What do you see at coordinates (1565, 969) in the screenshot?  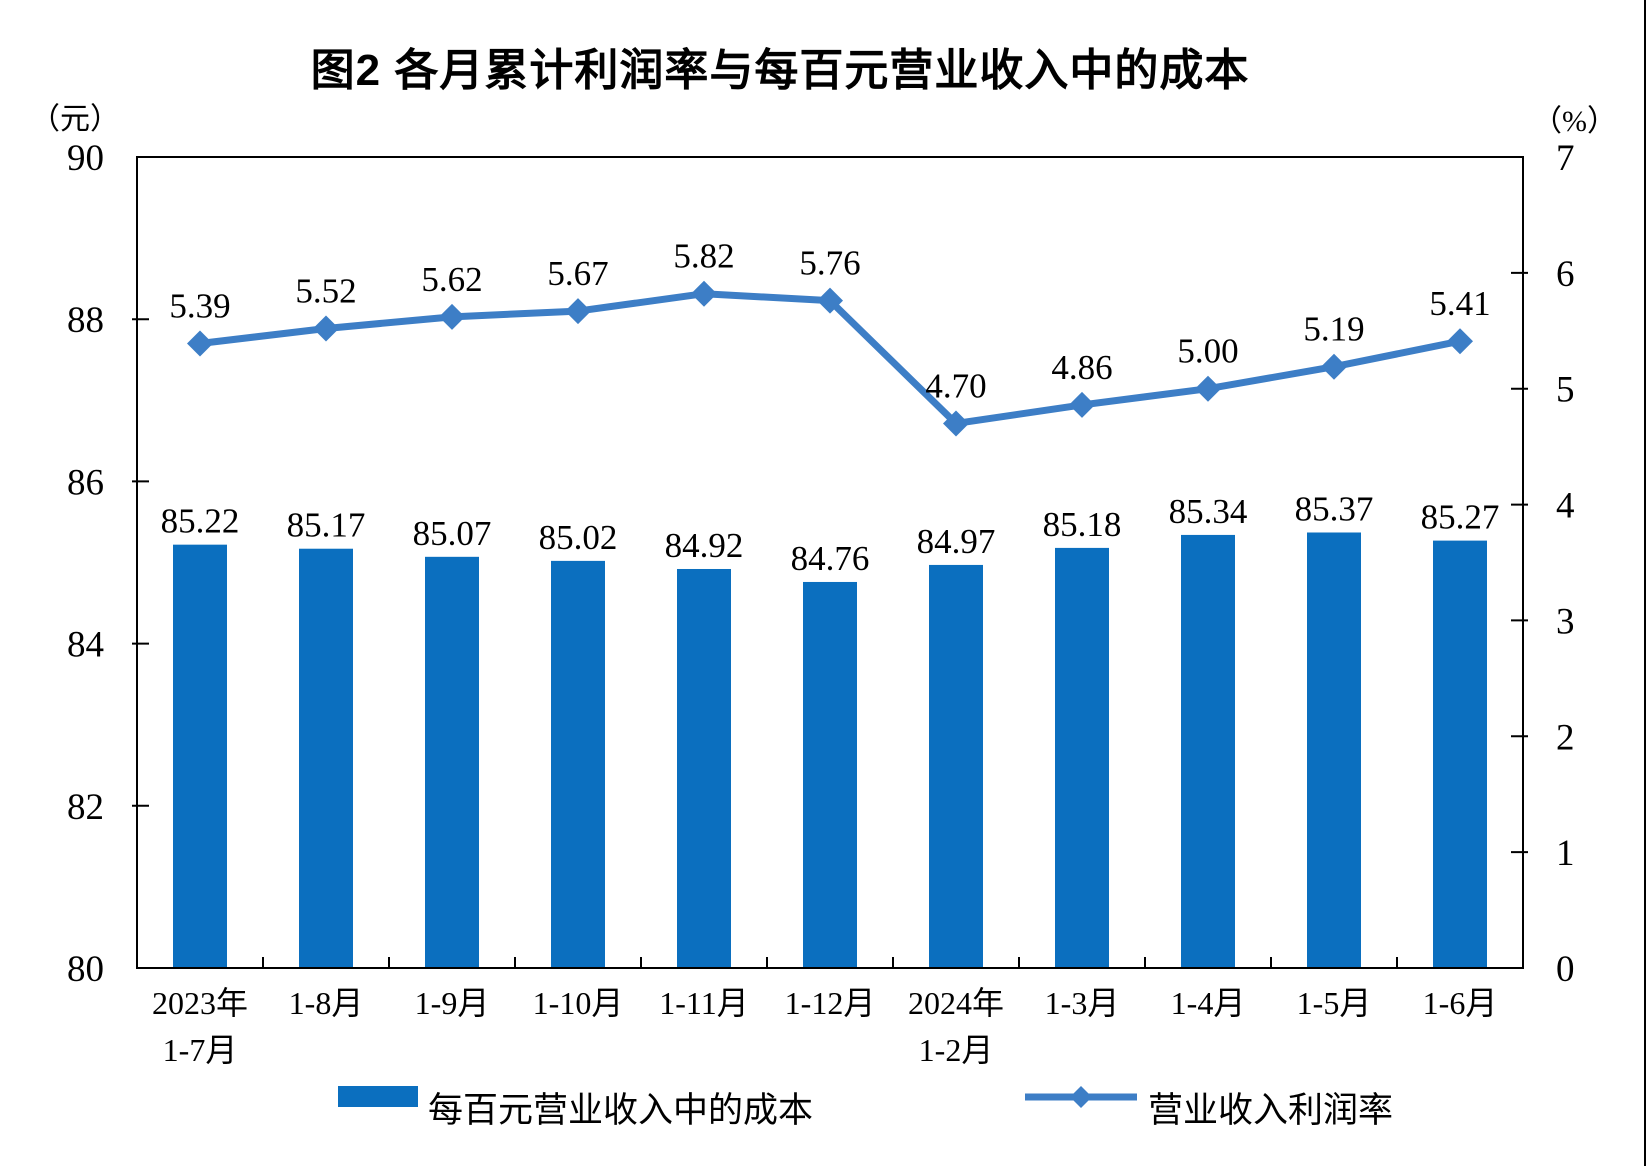 I see `right-axis-tick-label: 0` at bounding box center [1565, 969].